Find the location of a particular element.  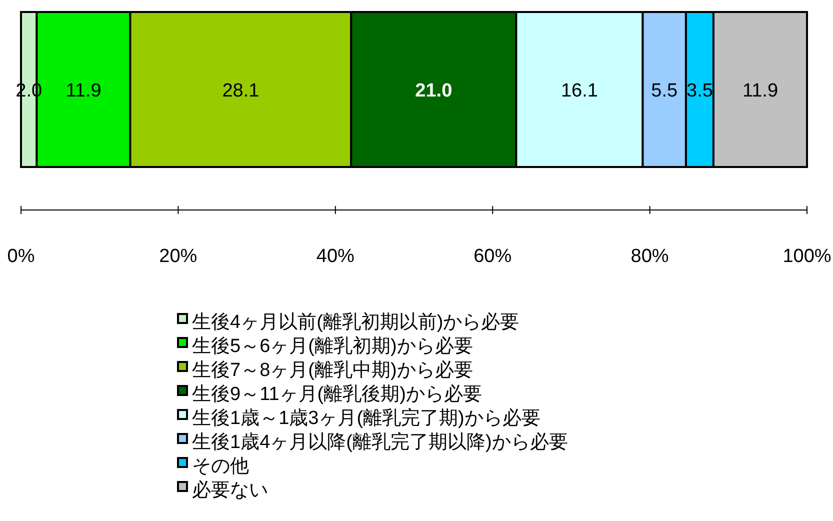

x-tick-label: 60% is located at coordinates (493, 256).